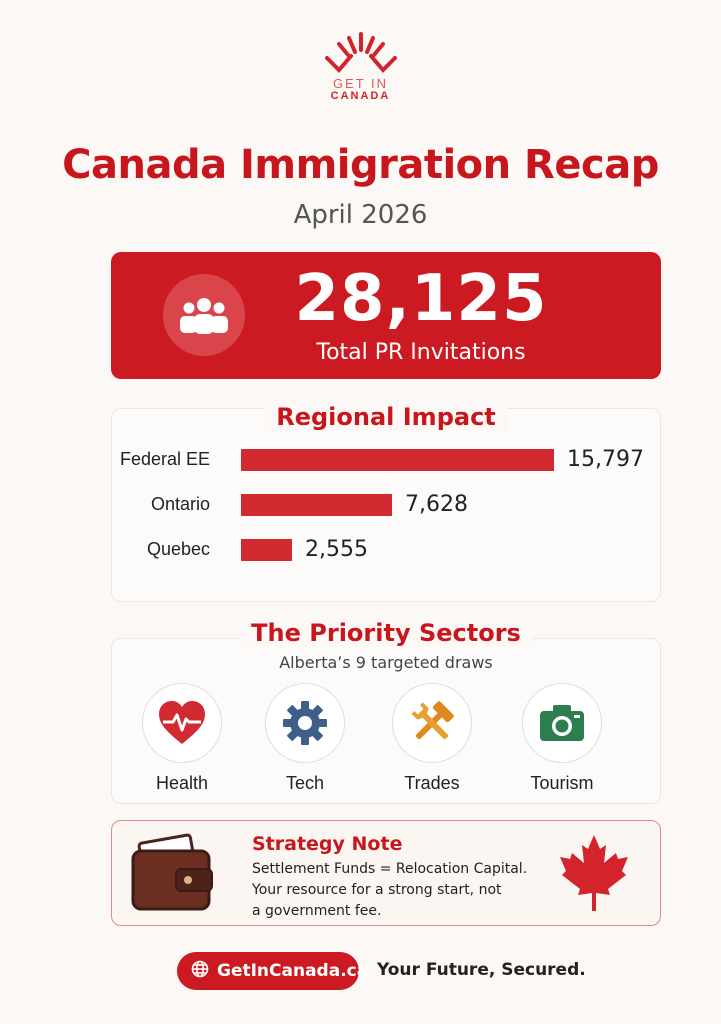  Describe the element at coordinates (605, 459) in the screenshot. I see `bar-value: 15,797` at that location.